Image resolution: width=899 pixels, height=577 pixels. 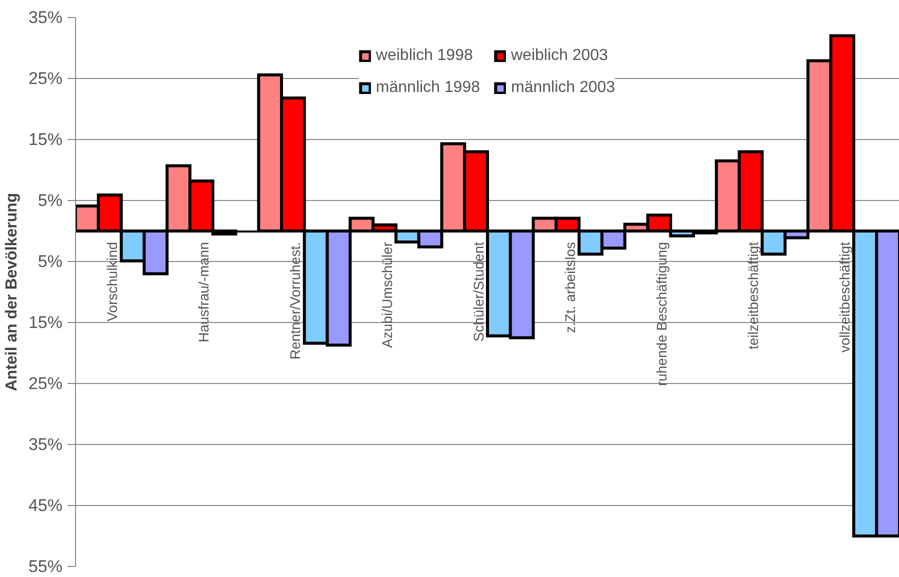 I want to click on legend-label: weiblich 2003, so click(x=559, y=56).